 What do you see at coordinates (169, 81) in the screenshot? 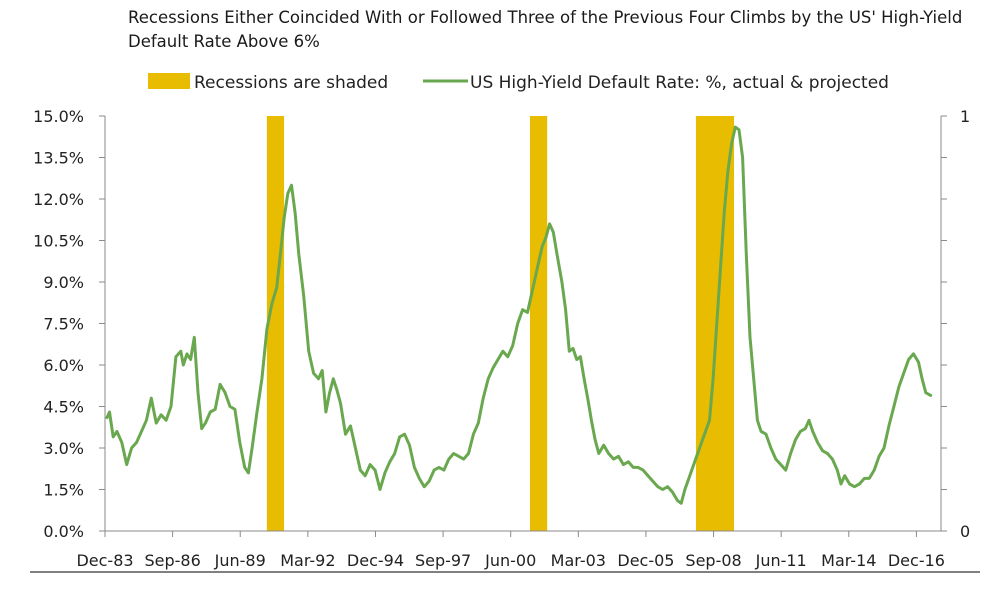
I see `legend-recession-swatch` at bounding box center [169, 81].